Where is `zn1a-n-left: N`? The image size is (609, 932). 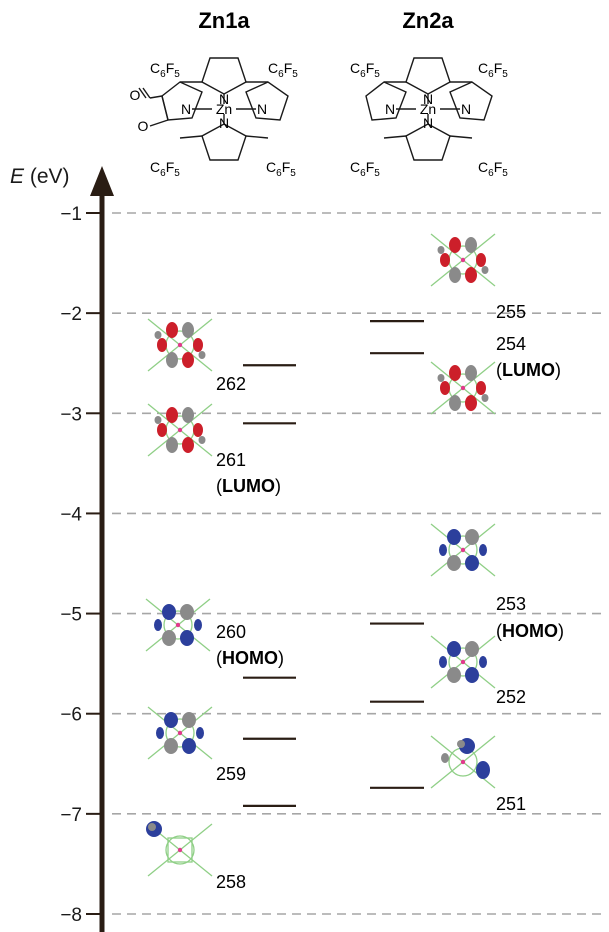 zn1a-n-left: N is located at coordinates (186, 109).